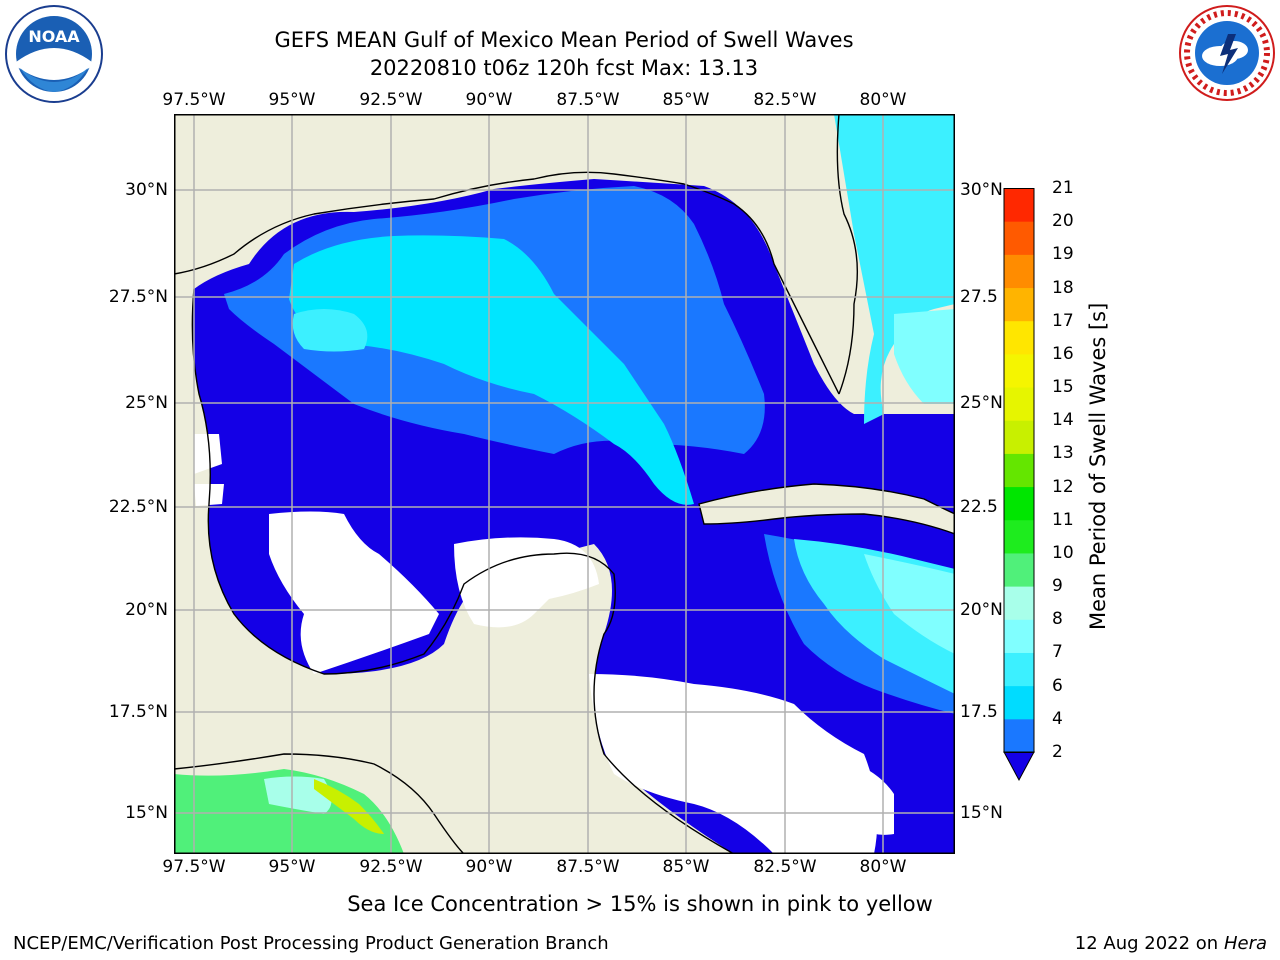 The width and height of the screenshot is (1280, 960). I want to click on lon-label-top: 82.5°W, so click(785, 100).